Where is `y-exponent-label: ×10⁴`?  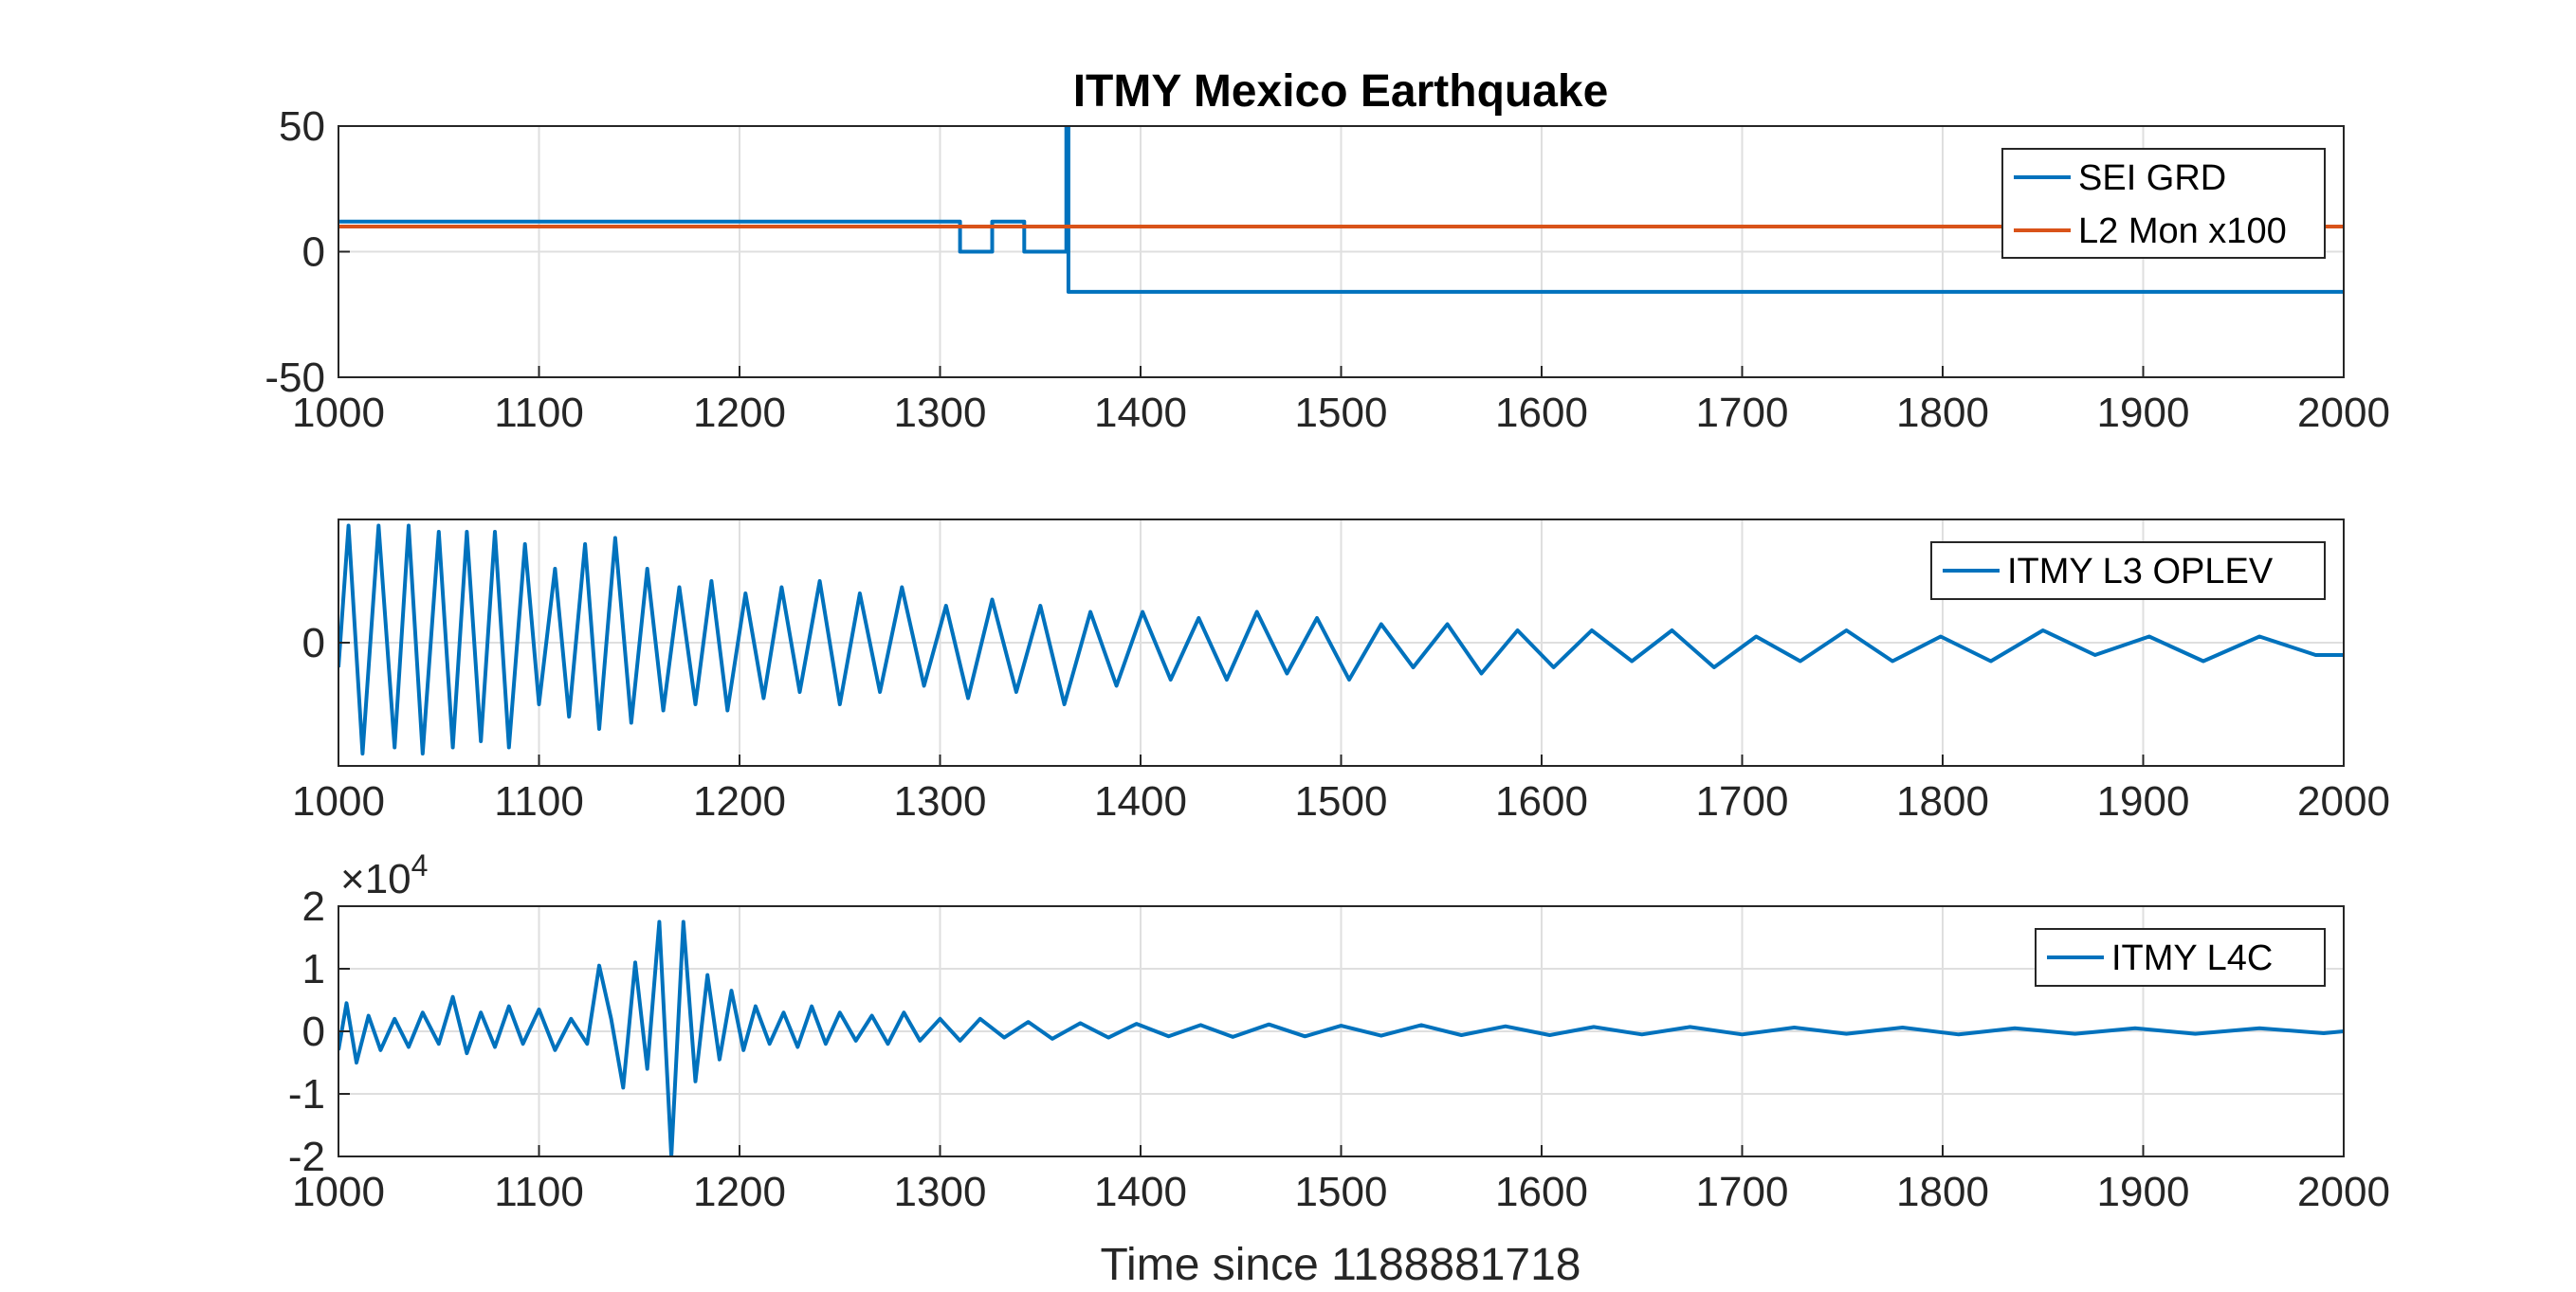 y-exponent-label: ×10⁴ is located at coordinates (384, 875).